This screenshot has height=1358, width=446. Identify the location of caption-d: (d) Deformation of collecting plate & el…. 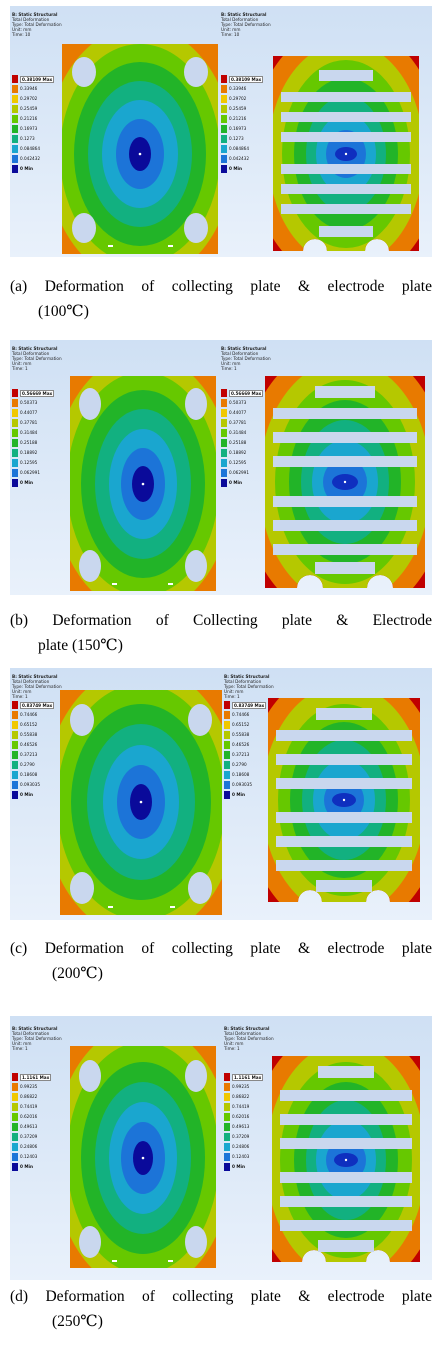
(221, 1309).